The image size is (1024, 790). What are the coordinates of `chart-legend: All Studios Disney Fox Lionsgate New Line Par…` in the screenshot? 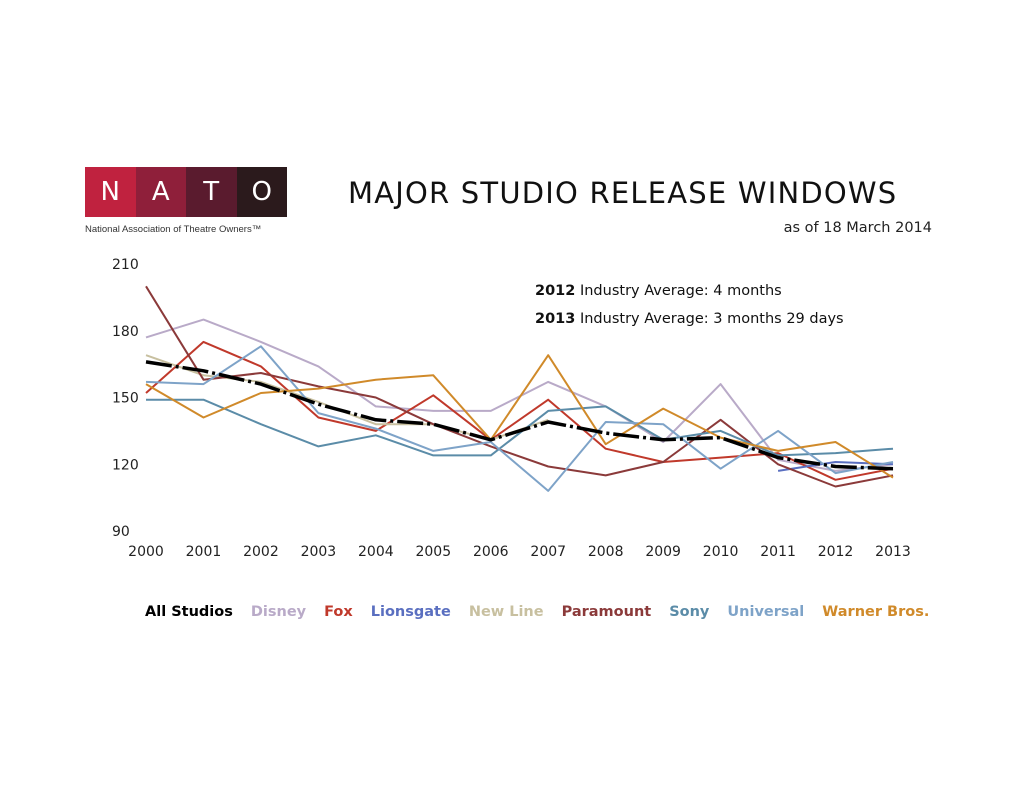 It's located at (546, 612).